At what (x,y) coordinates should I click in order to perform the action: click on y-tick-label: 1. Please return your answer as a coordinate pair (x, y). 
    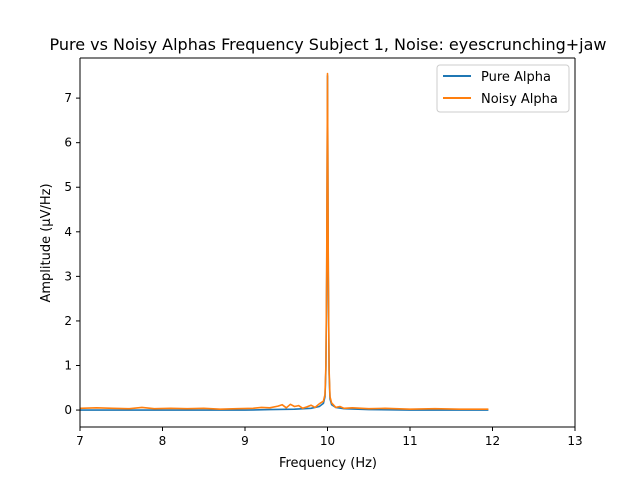
    Looking at the image, I should click on (68, 366).